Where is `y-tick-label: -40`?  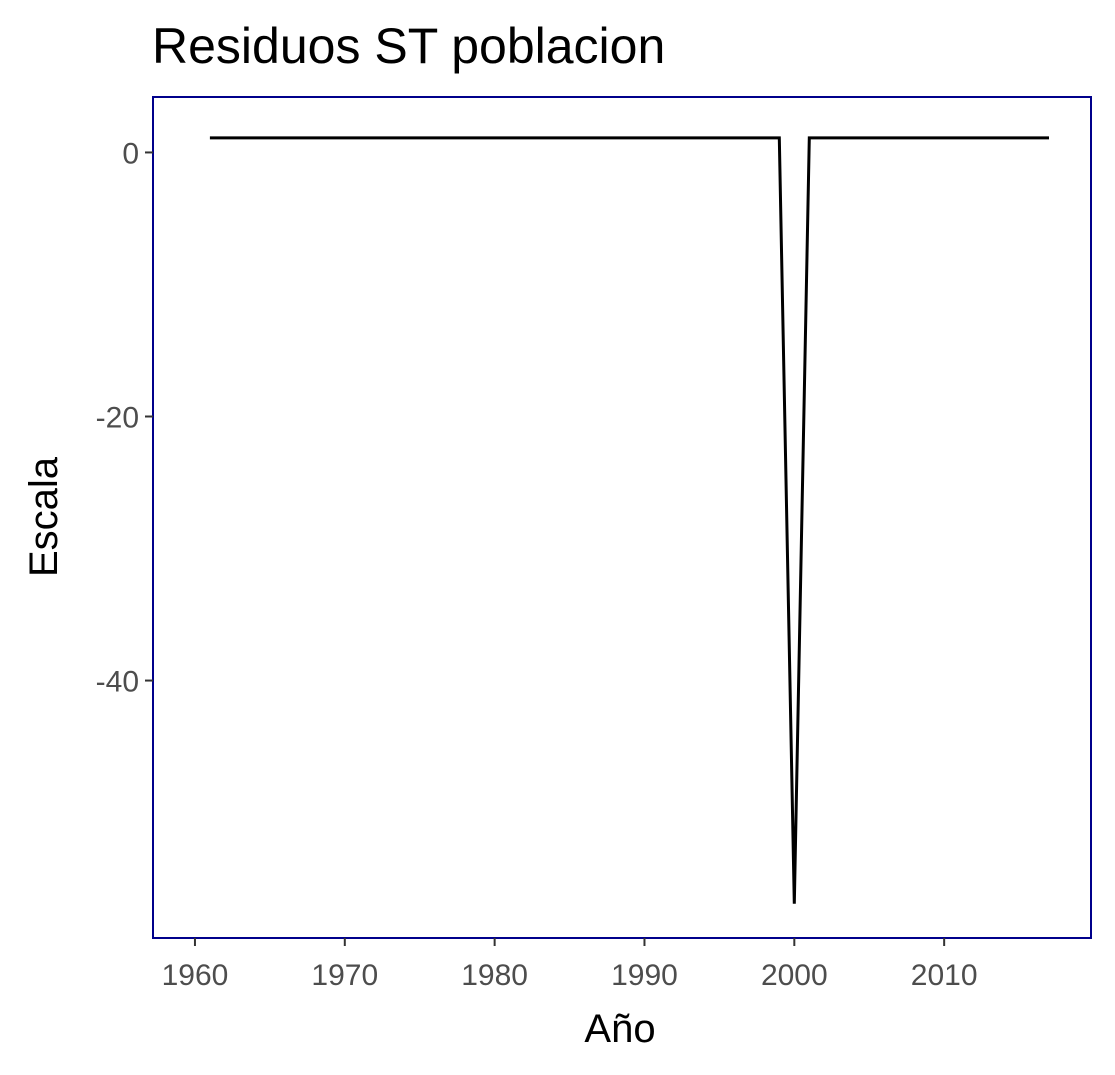
y-tick-label: -40 is located at coordinates (117, 682).